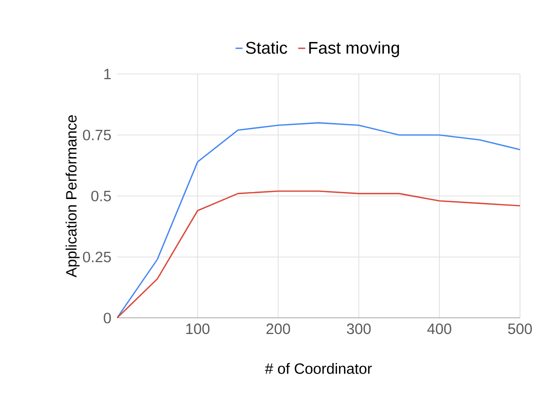 The width and height of the screenshot is (533, 415). What do you see at coordinates (354, 49) in the screenshot?
I see `legend-label: Fast moving` at bounding box center [354, 49].